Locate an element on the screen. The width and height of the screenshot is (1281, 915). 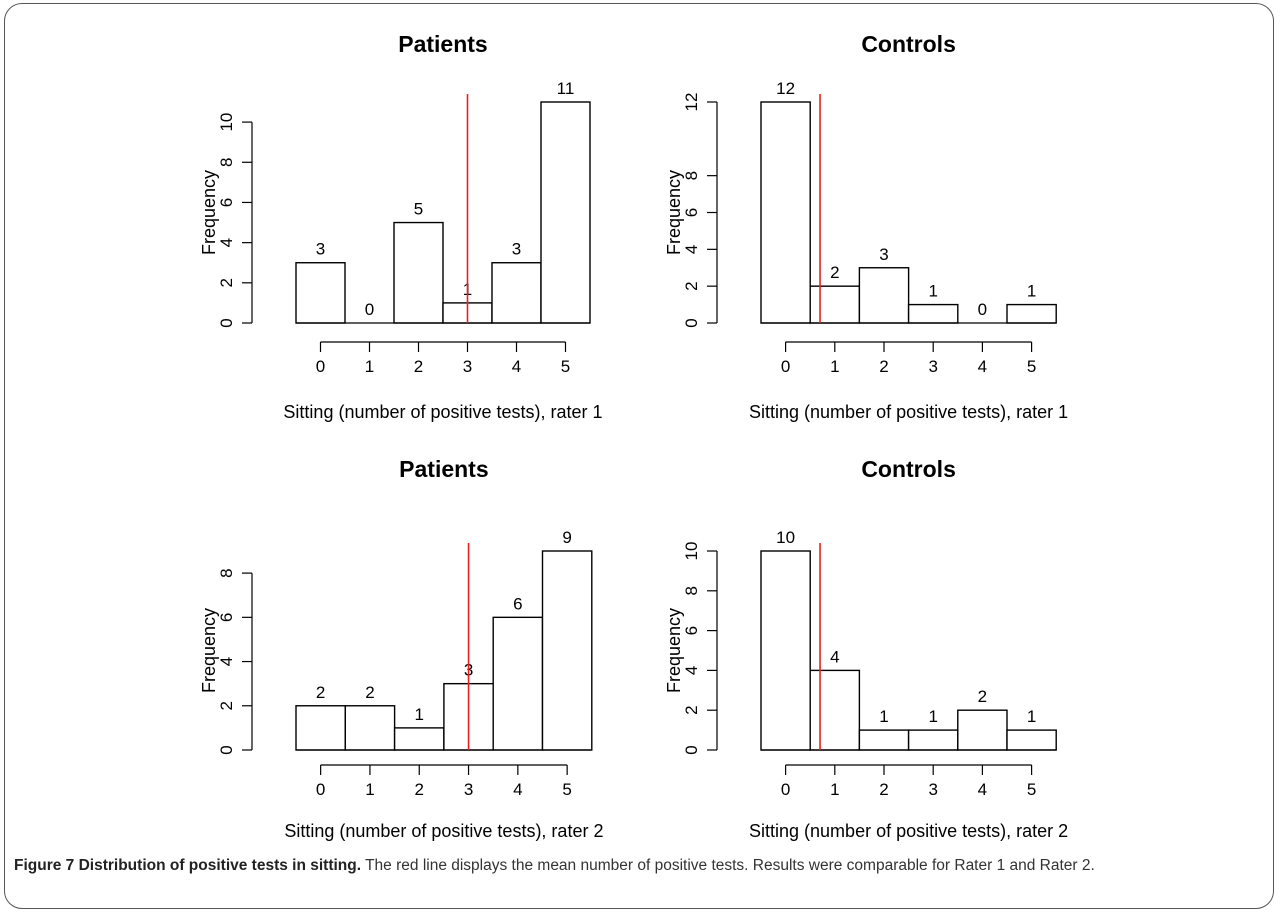
panel-2-y-axis-label: Frequency is located at coordinates (674, 212).